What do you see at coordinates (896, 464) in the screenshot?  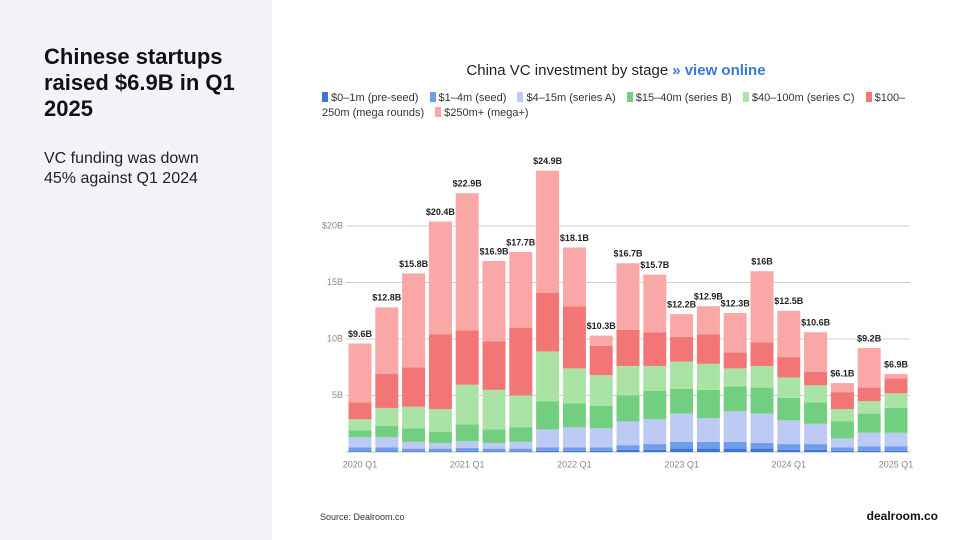 I see `x-tick-label: 2025 Q1` at bounding box center [896, 464].